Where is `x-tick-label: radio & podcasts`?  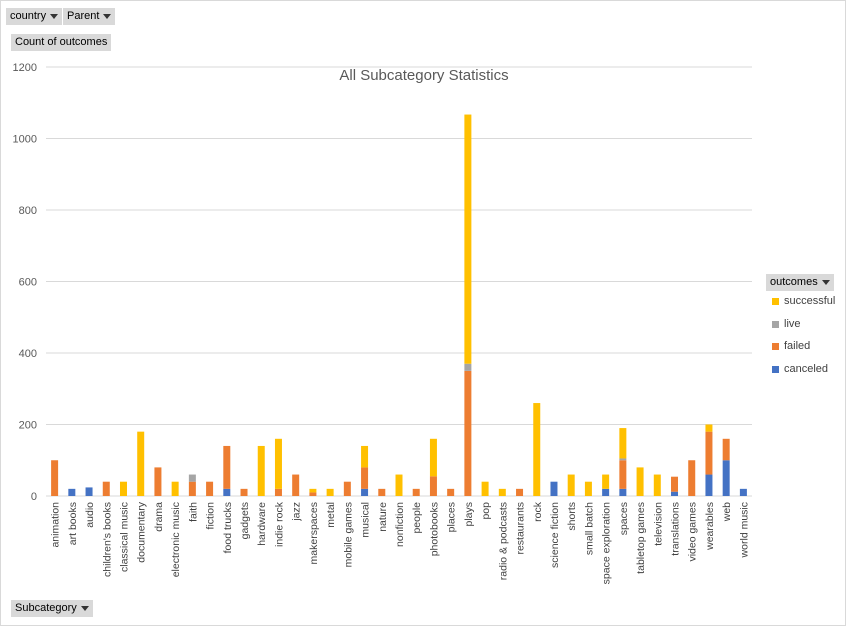
x-tick-label: radio & podcasts is located at coordinates (503, 541).